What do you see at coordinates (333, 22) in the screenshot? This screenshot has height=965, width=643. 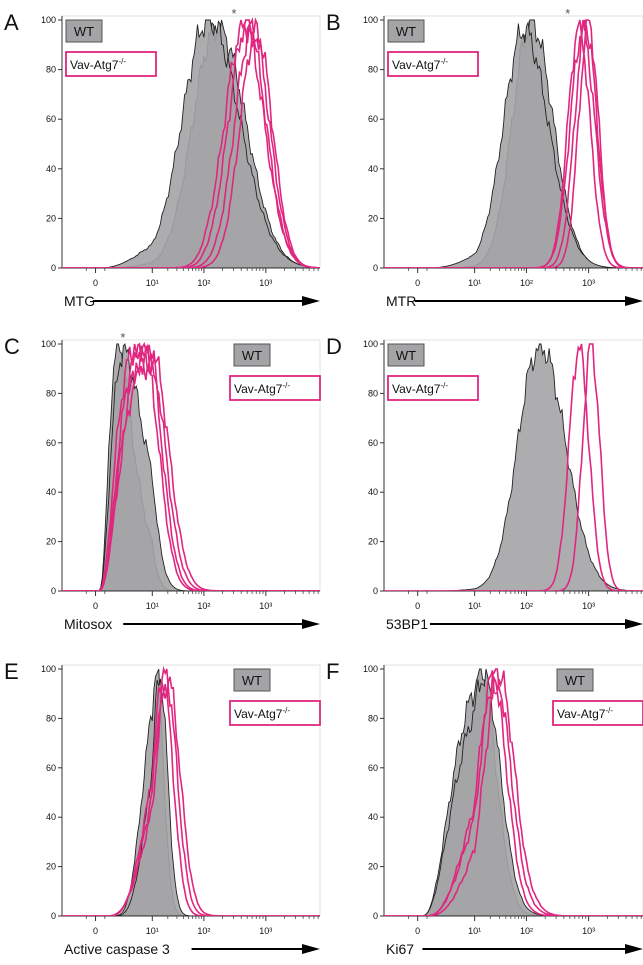 I see `panel-label: B` at bounding box center [333, 22].